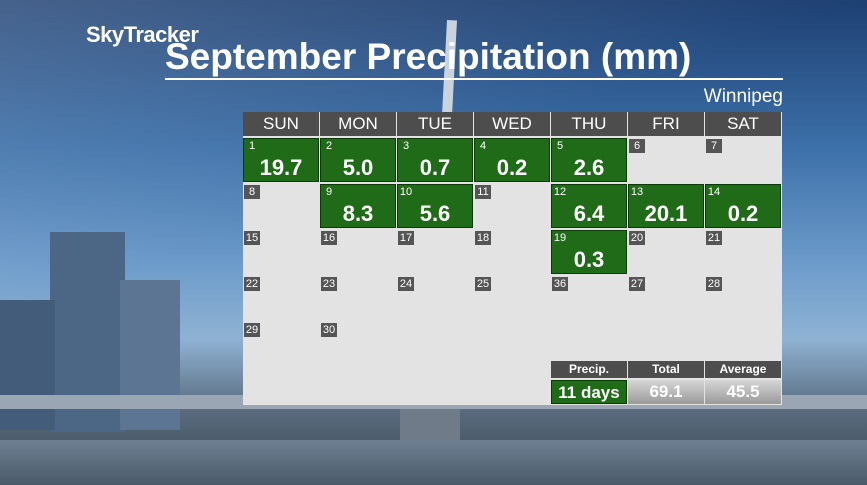  I want to click on summary-value: 11 days, so click(589, 392).